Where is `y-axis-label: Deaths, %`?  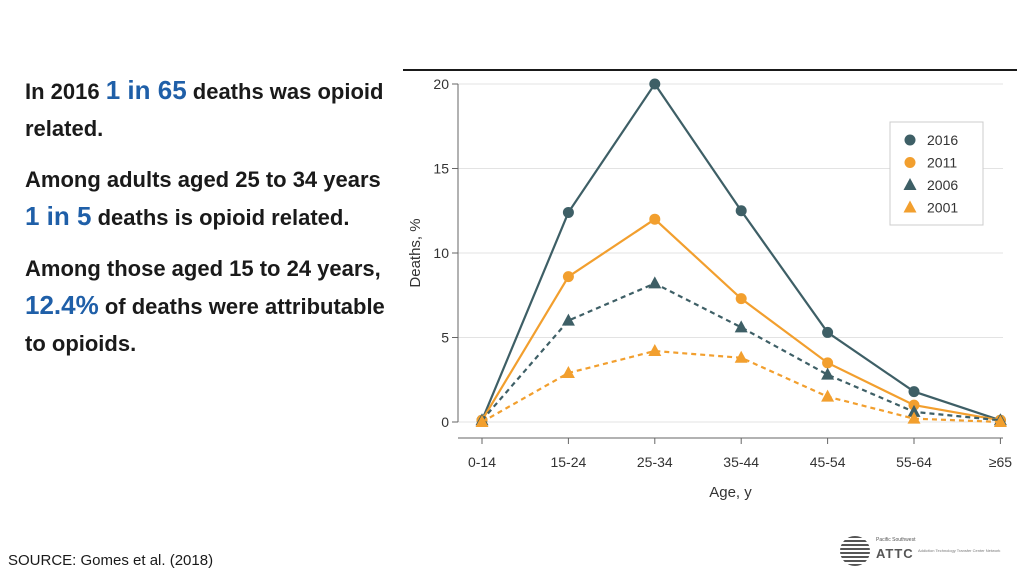
y-axis-label: Deaths, % is located at coordinates (415, 252).